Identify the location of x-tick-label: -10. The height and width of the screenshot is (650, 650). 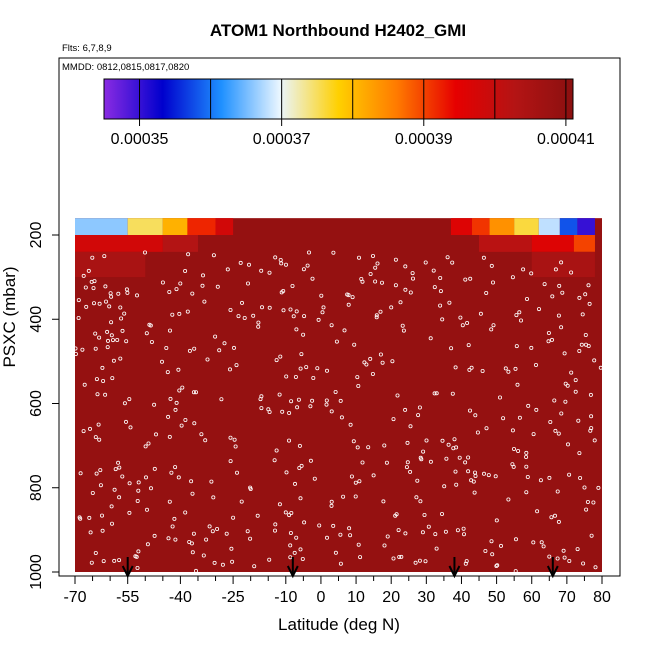
(285, 597).